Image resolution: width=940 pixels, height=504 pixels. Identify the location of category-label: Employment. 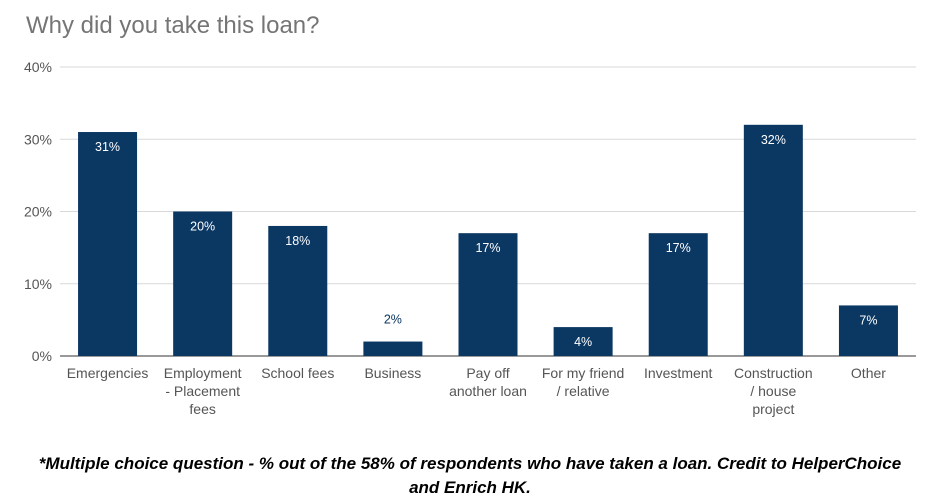
(203, 373).